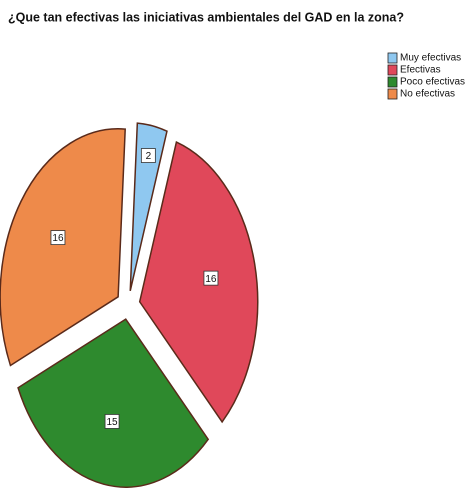 The image size is (472, 498). What do you see at coordinates (432, 82) in the screenshot?
I see `legend-label: Poco efectivas` at bounding box center [432, 82].